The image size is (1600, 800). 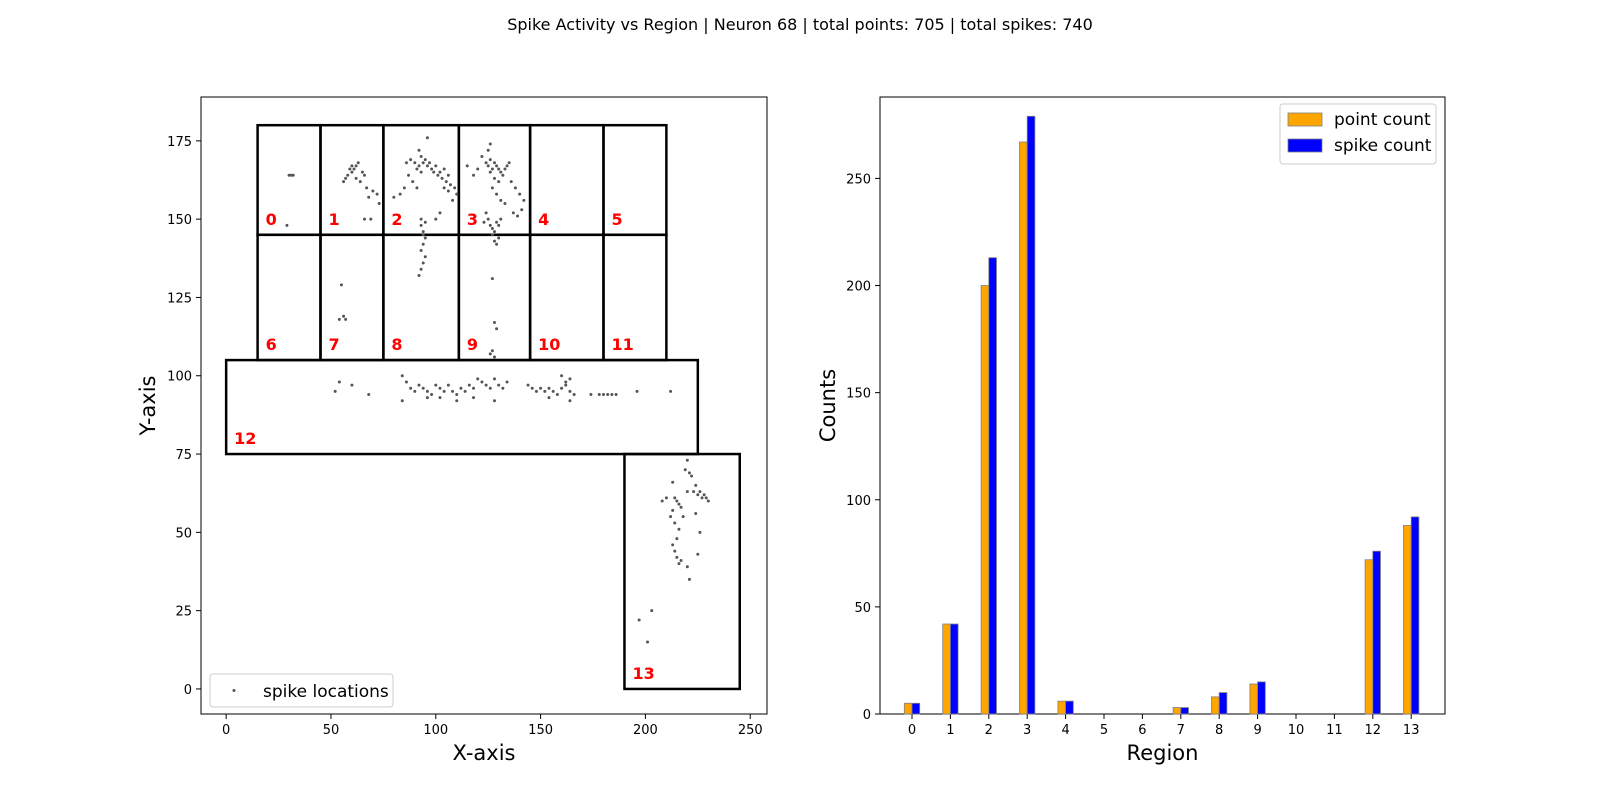 What do you see at coordinates (1305, 119) in the screenshot?
I see `legend-swatch` at bounding box center [1305, 119].